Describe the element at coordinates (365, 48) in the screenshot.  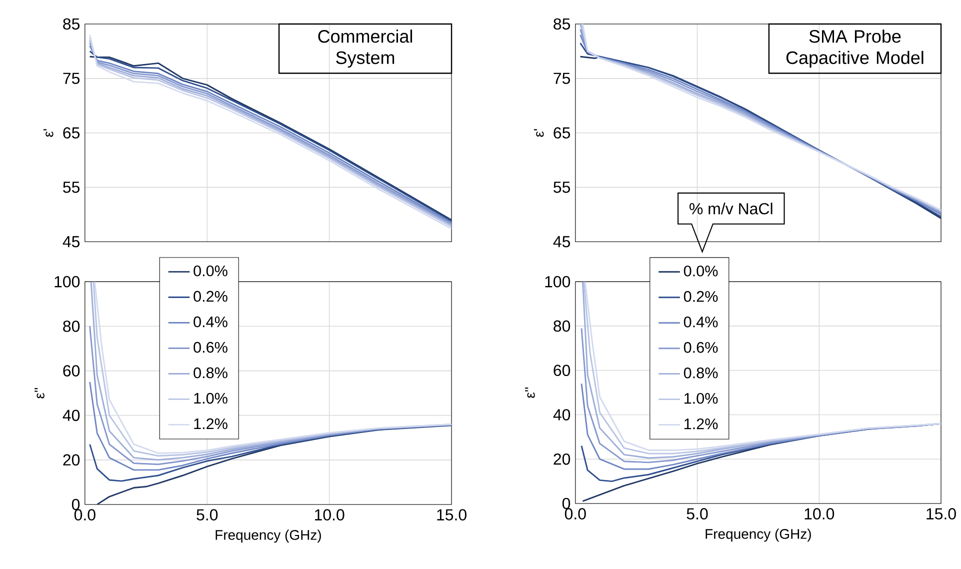
I see `annotation: Commercial System` at that location.